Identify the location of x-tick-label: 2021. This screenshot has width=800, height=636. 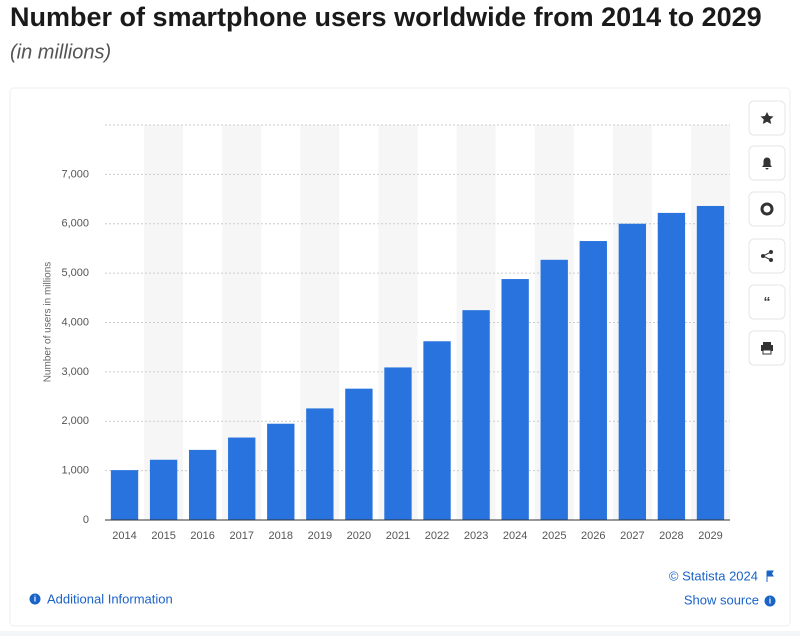
(398, 536).